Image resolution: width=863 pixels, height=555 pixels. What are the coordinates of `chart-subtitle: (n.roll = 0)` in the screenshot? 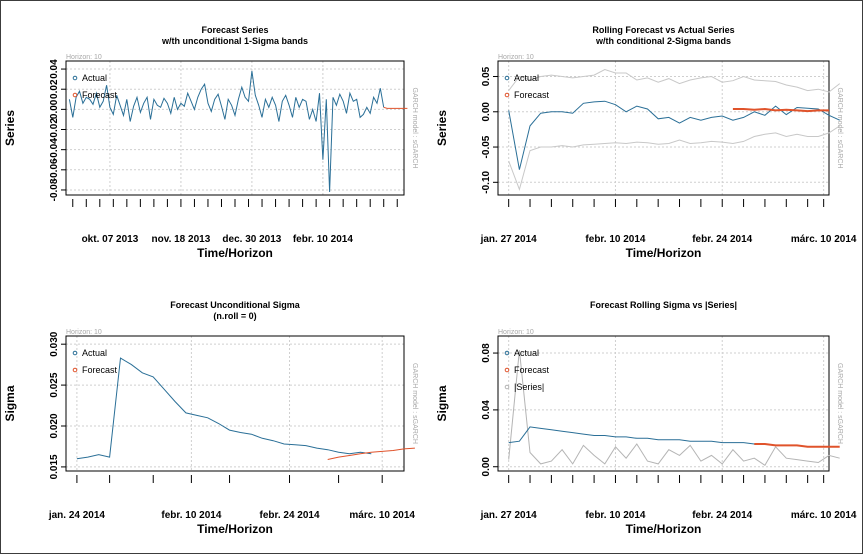 It's located at (234, 316).